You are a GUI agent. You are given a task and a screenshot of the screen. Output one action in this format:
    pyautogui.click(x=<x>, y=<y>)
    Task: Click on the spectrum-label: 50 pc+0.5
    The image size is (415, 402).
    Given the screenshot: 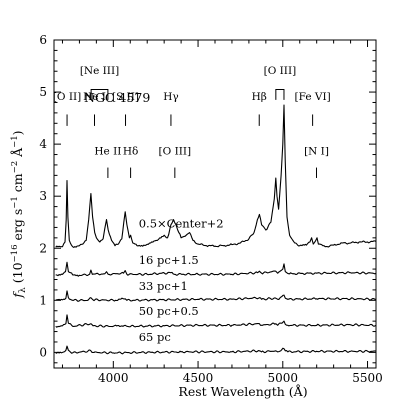 What is the action you would take?
    pyautogui.click(x=169, y=311)
    